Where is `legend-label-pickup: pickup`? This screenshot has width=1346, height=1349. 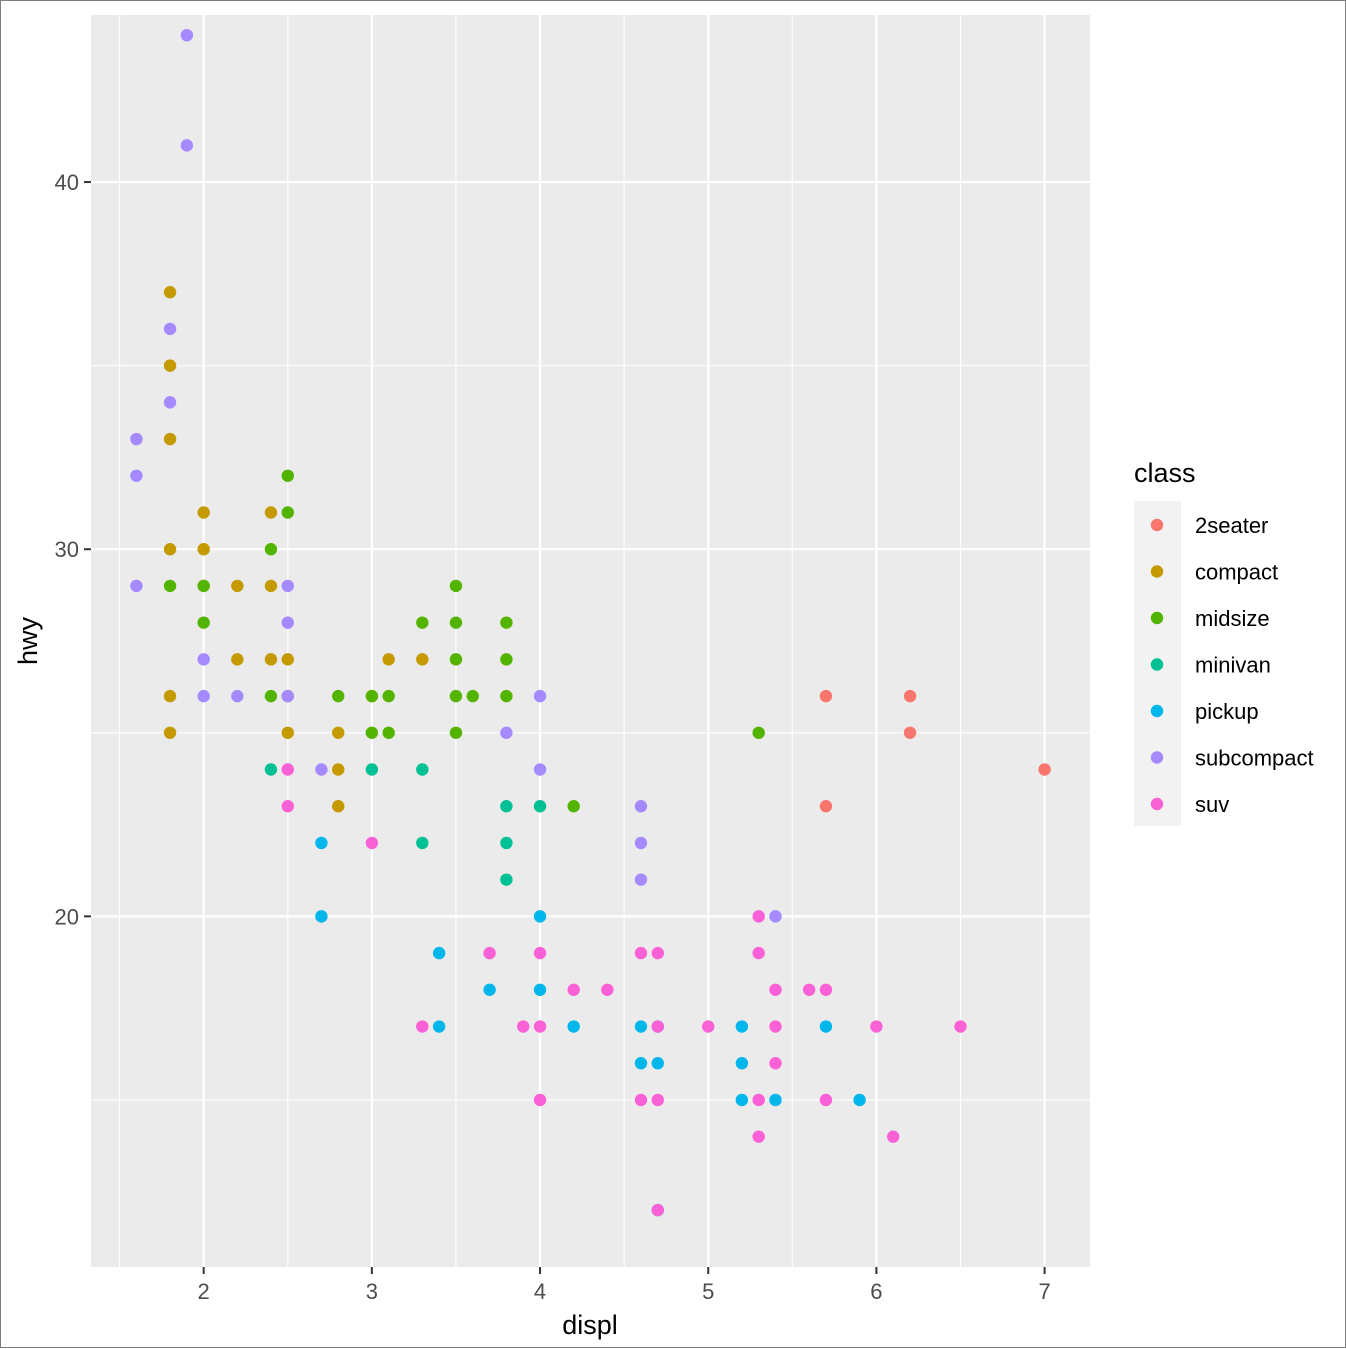
legend-label-pickup: pickup is located at coordinates (1227, 711).